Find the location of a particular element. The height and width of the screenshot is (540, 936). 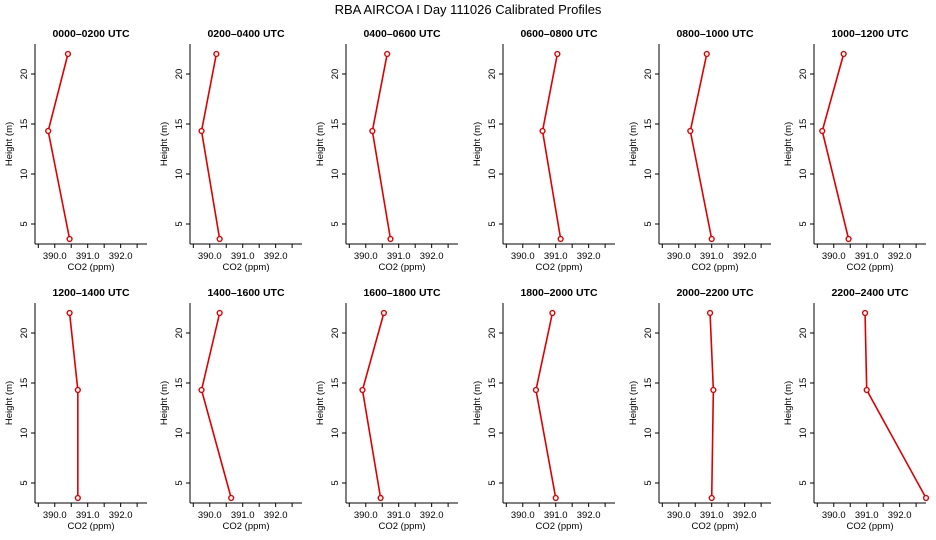

panel-title: 0800–1000 UTC is located at coordinates (714, 34).